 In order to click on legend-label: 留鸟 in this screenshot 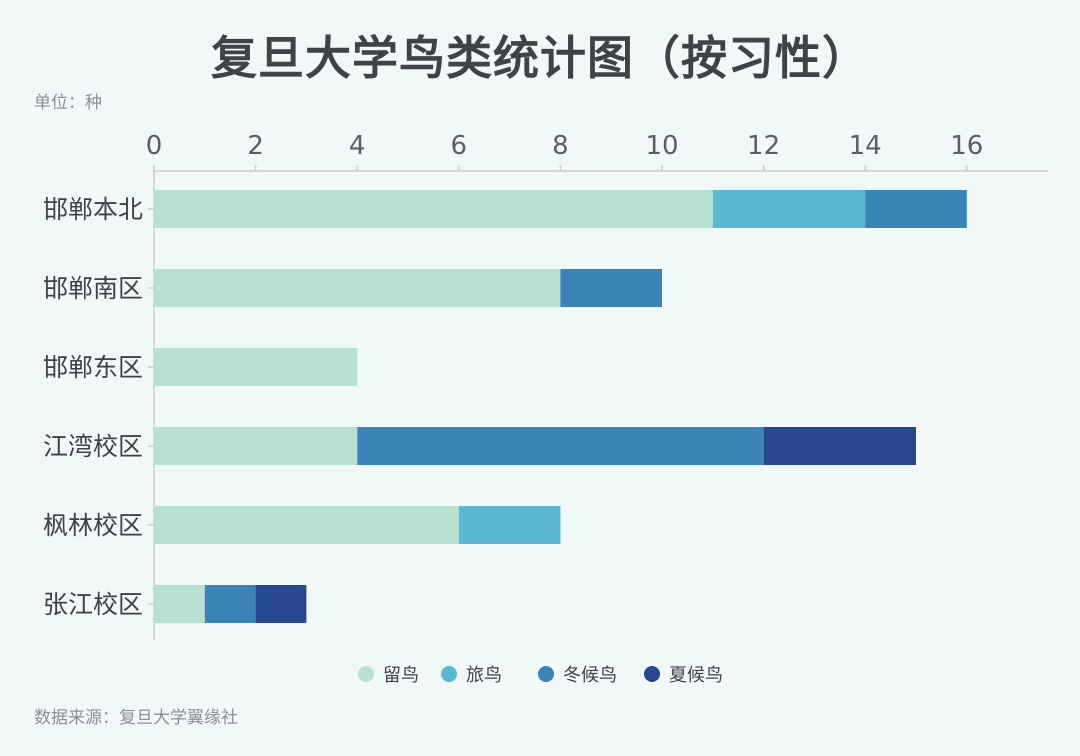, I will do `click(401, 675)`.